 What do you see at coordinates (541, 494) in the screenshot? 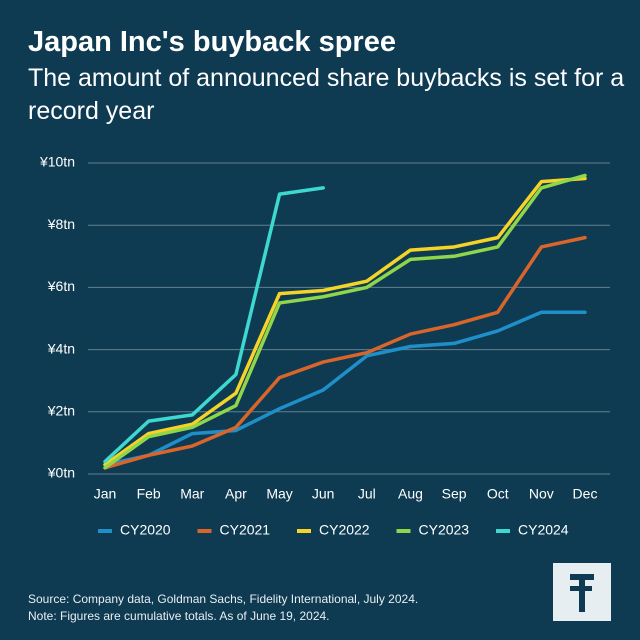
I see `x-tick-label: Nov` at bounding box center [541, 494].